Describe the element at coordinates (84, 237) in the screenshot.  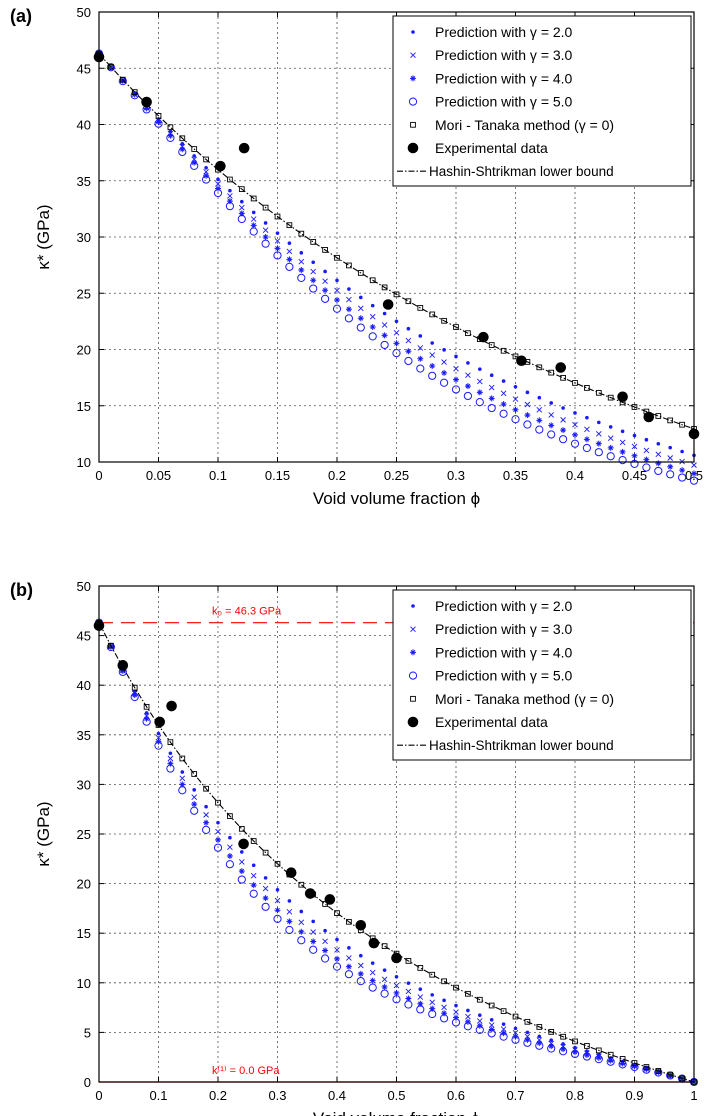
I see `y-tick-label: 30` at that location.